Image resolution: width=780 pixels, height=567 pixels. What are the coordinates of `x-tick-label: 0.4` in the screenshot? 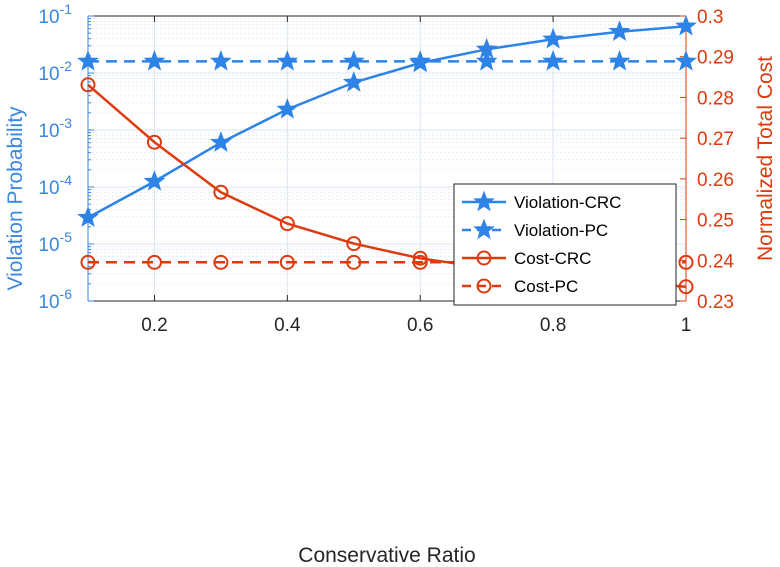 It's located at (287, 325).